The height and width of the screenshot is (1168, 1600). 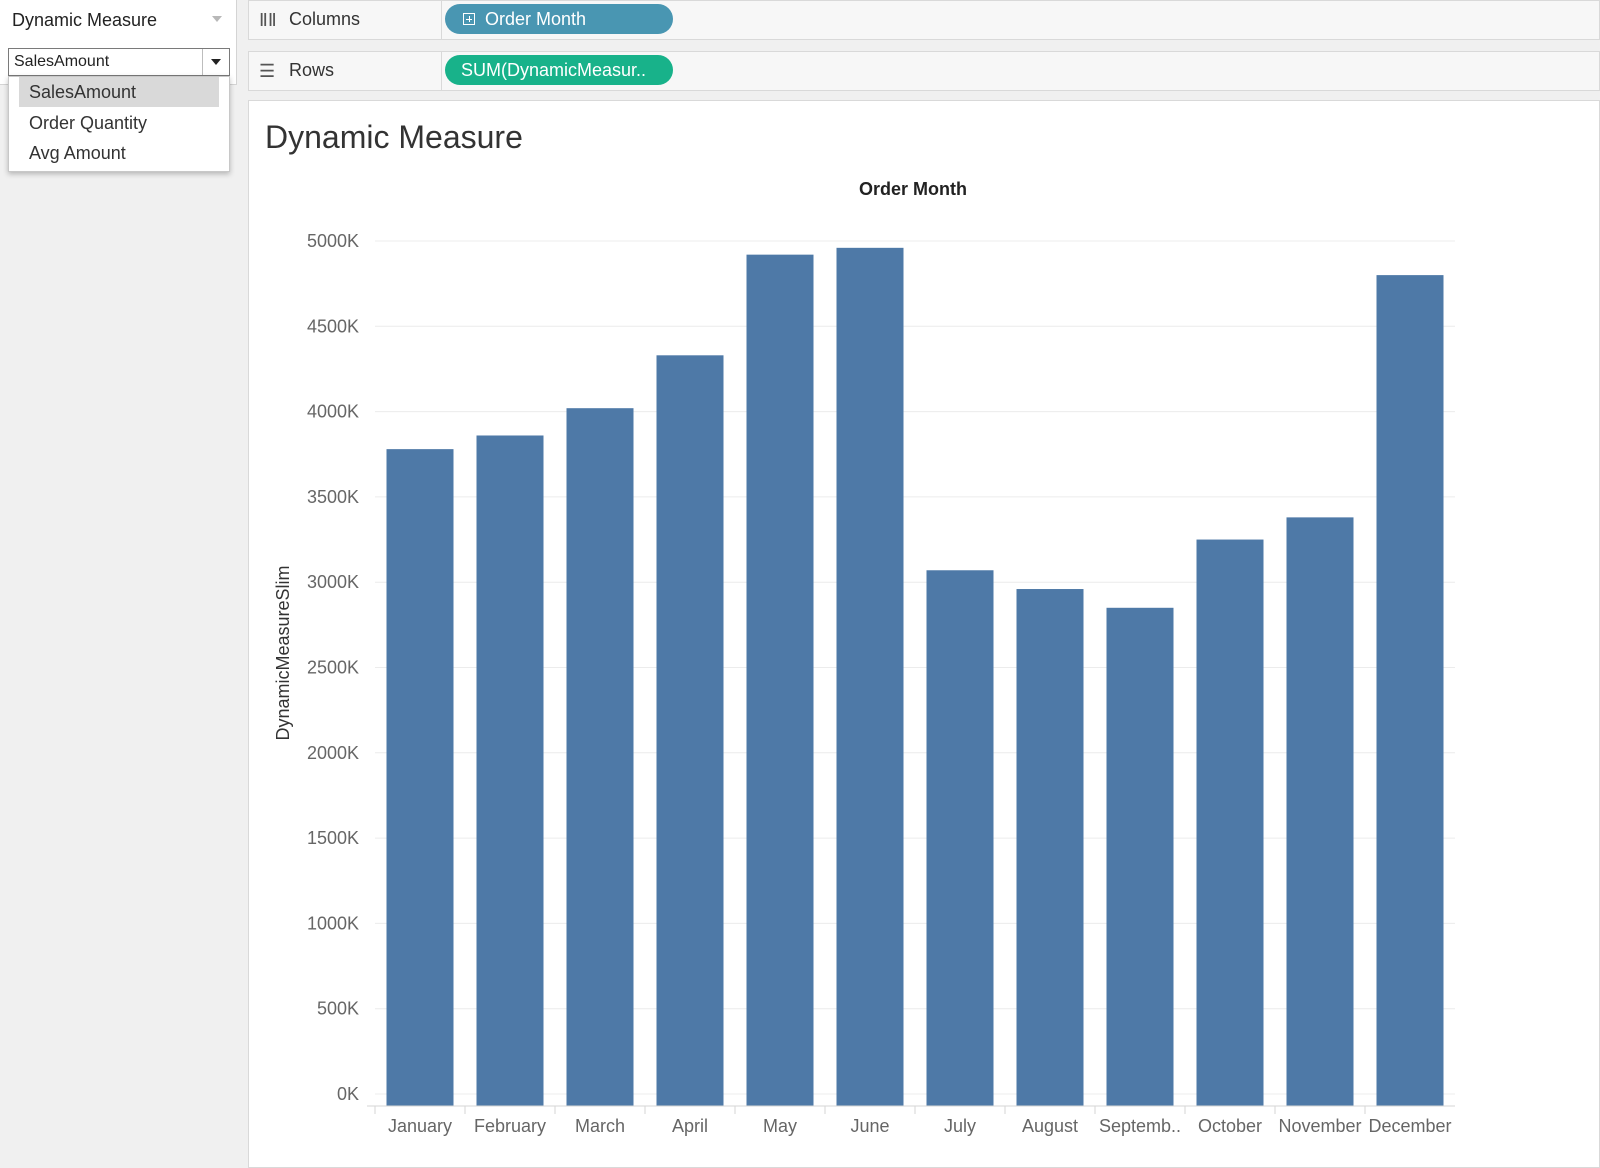 I want to click on y-tick-label: 1500K, so click(x=333, y=838).